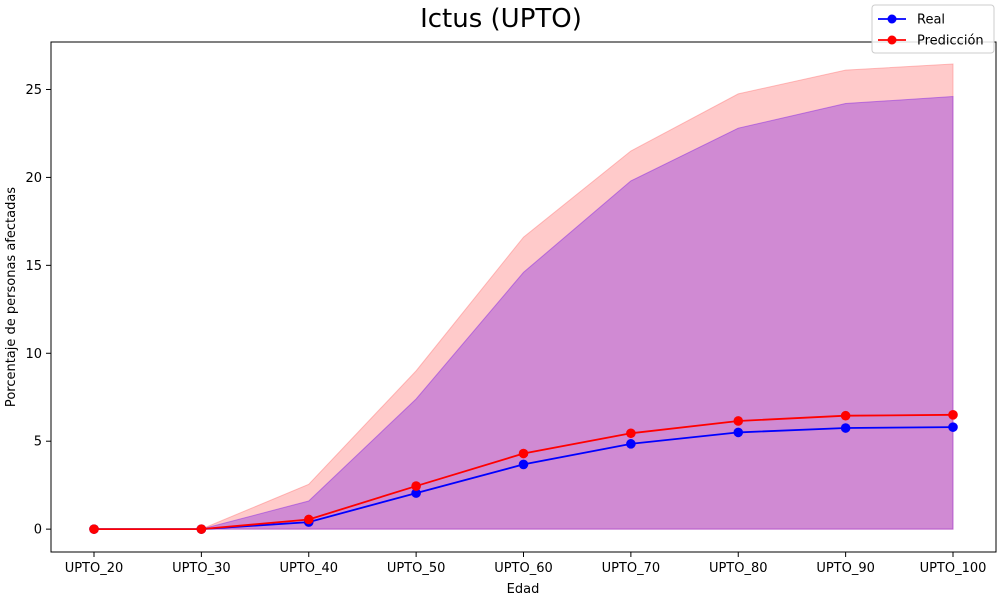 The height and width of the screenshot is (600, 1000). Describe the element at coordinates (11, 297) in the screenshot. I see `y-axis-label: Porcentaje de personas afectadas` at that location.